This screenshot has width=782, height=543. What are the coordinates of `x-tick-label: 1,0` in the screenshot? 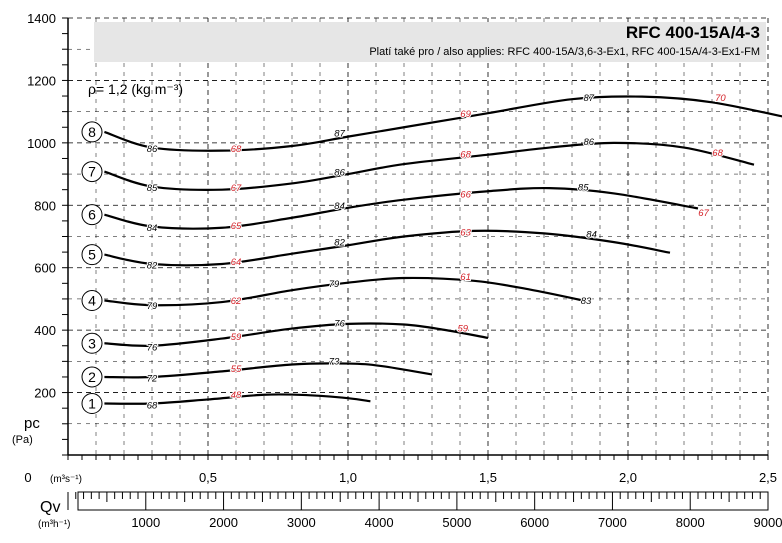 It's located at (348, 477).